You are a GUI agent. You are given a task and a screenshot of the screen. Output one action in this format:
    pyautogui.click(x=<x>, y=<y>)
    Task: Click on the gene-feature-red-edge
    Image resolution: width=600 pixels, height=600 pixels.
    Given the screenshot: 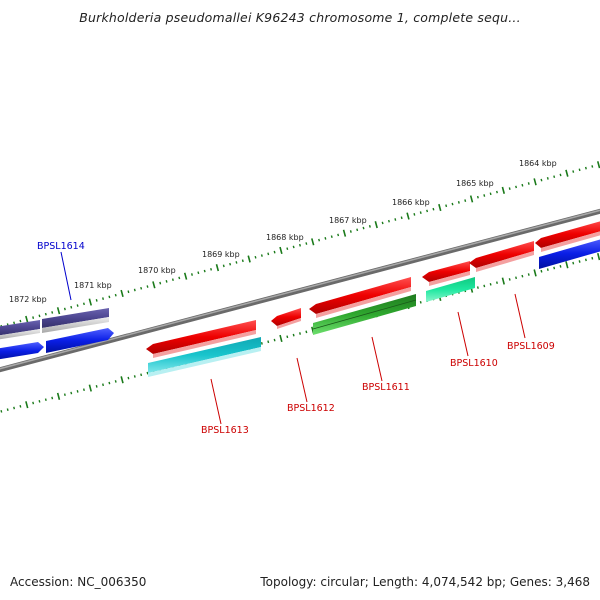 What is the action you would take?
    pyautogui.click(x=567, y=236)
    